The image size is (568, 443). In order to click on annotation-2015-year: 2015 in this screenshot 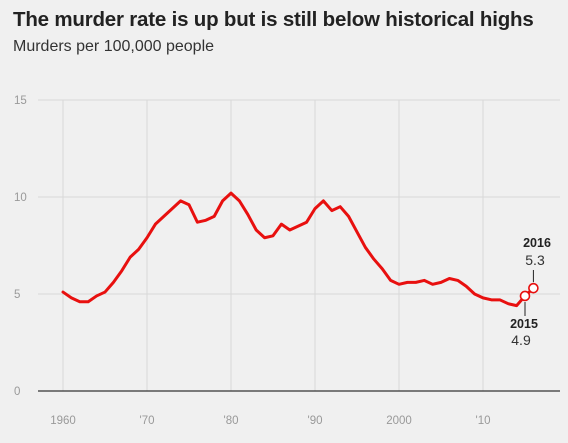, I will do `click(524, 324)`.